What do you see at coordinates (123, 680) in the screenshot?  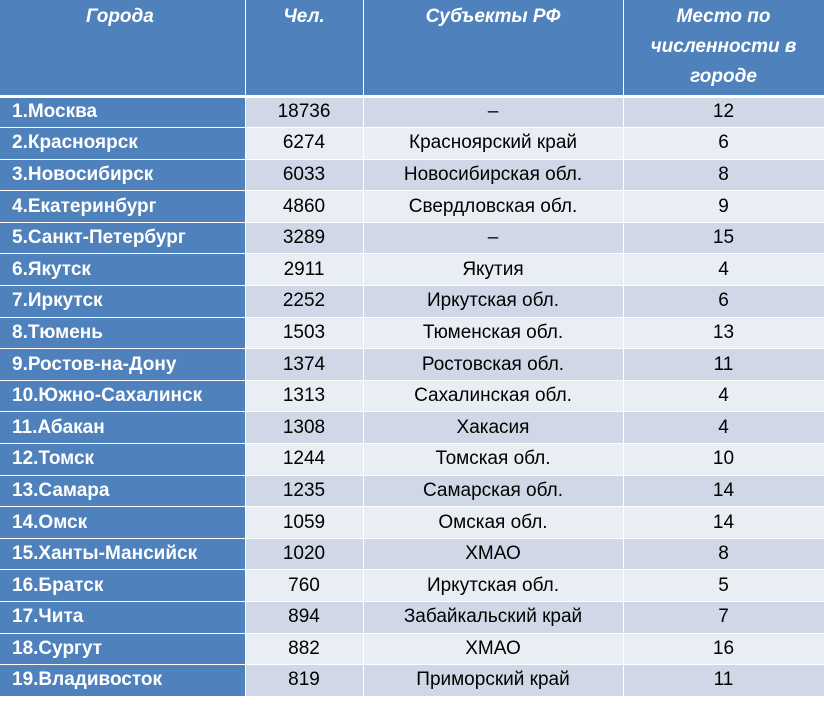 I see `cell-city: 19.Владивосток` at bounding box center [123, 680].